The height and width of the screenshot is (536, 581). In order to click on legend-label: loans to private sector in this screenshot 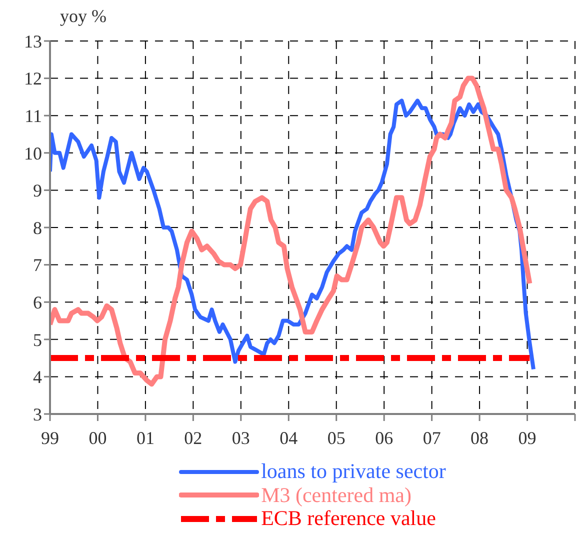, I will do `click(353, 471)`.